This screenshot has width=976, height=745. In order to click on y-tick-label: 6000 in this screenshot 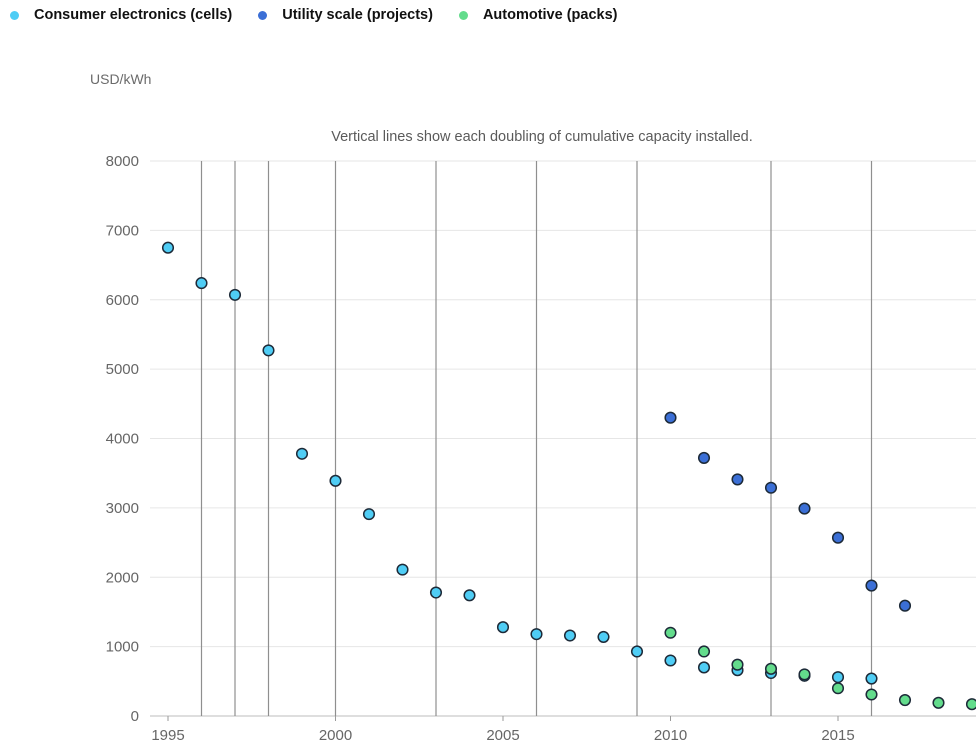, I will do `click(122, 300)`.